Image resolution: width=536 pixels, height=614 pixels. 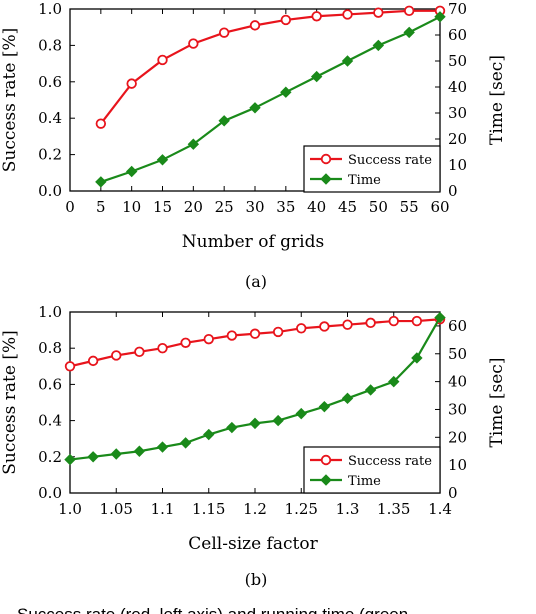 What do you see at coordinates (116, 509) in the screenshot?
I see `x-tick-label: 1.05` at bounding box center [116, 509].